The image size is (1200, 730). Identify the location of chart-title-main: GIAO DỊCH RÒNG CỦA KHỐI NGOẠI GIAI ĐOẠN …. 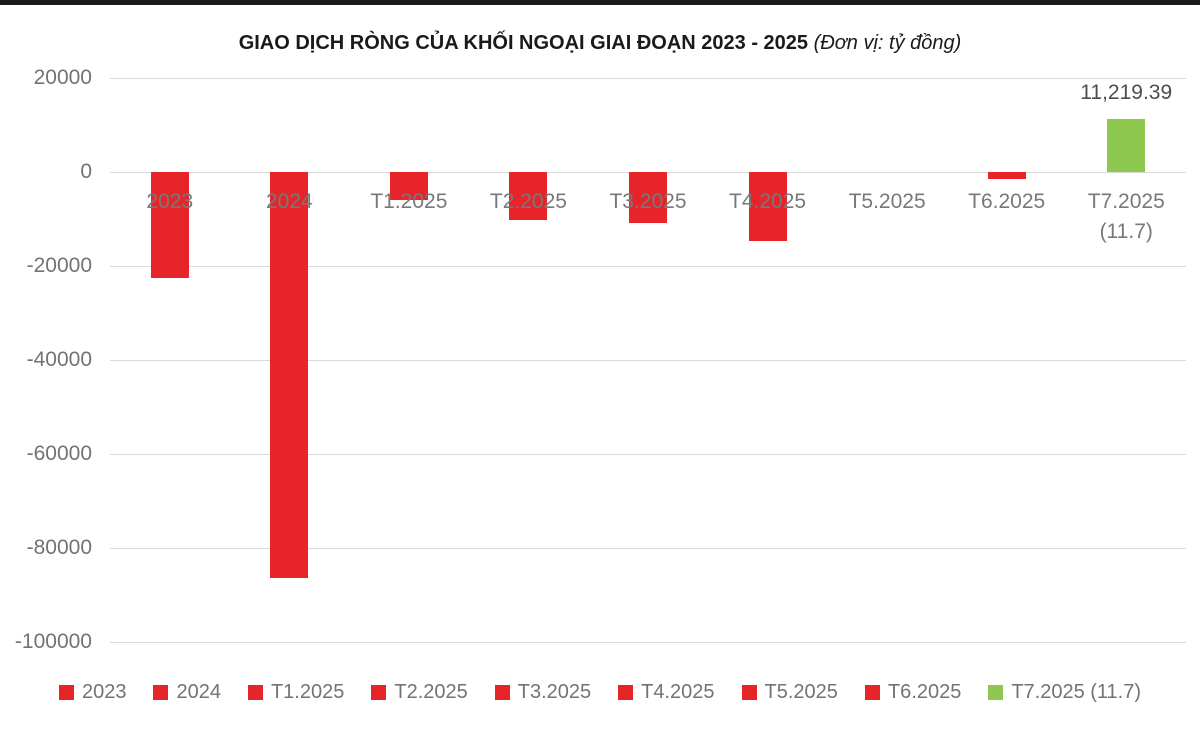
(523, 43).